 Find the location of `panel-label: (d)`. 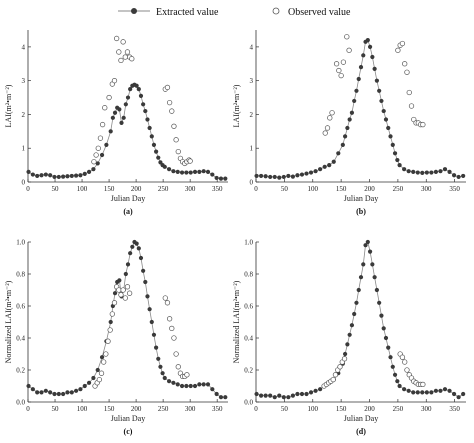

panel-label: (d) is located at coordinates (361, 431).